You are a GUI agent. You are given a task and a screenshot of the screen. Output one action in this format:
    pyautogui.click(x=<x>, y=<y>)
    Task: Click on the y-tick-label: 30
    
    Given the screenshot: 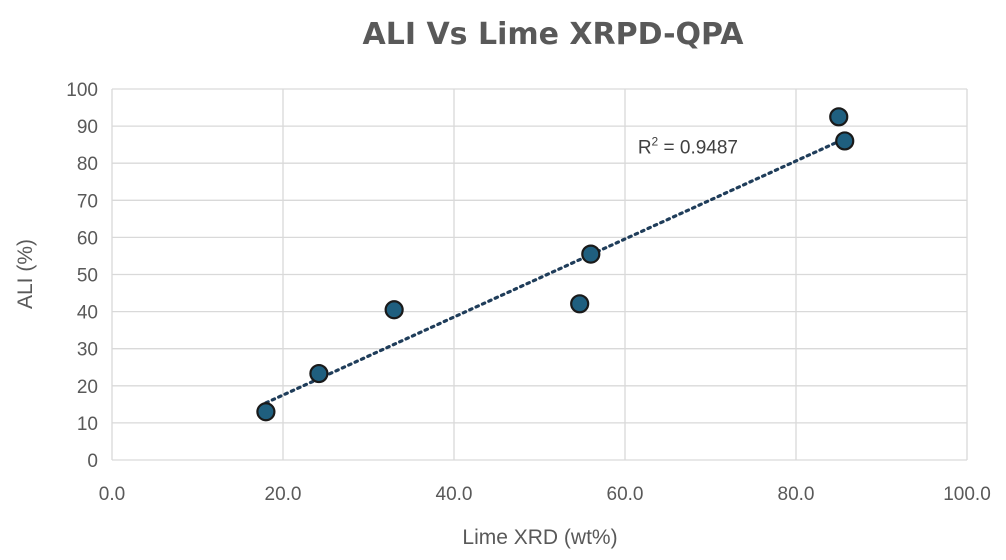 What is the action you would take?
    pyautogui.click(x=87, y=350)
    